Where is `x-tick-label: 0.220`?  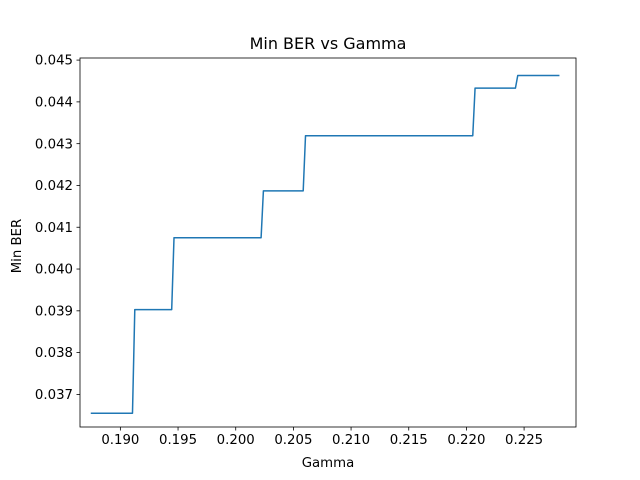 x-tick-label: 0.220 is located at coordinates (466, 440).